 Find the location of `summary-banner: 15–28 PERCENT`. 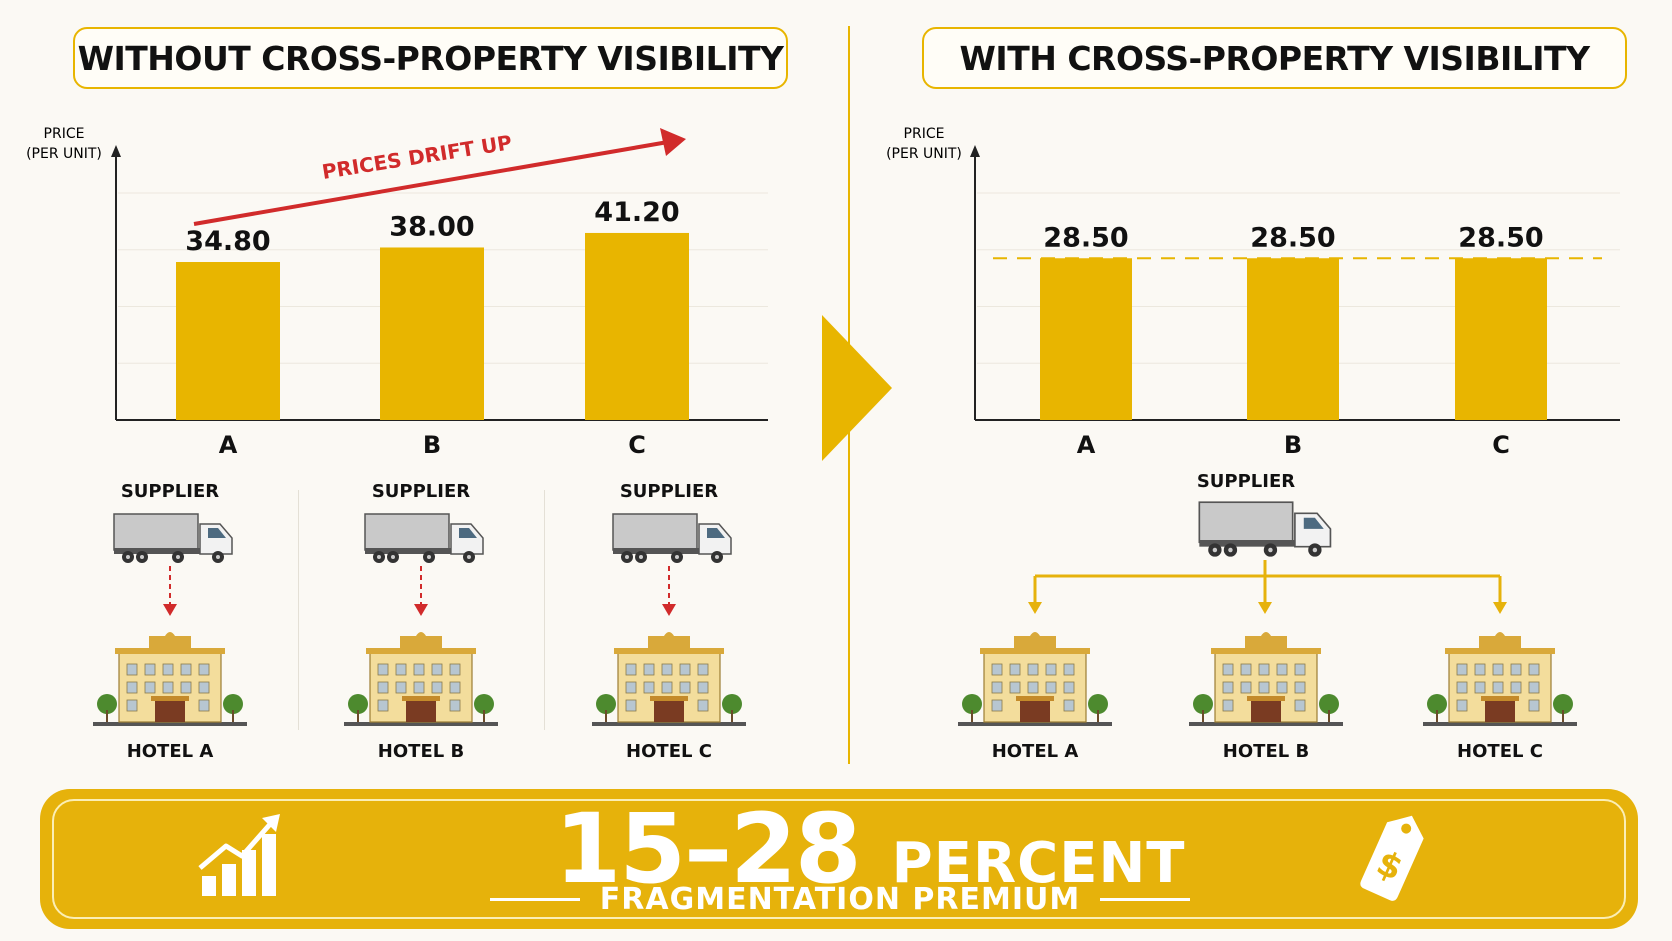

summary-banner: 15–28 PERCENT is located at coordinates (839, 859).